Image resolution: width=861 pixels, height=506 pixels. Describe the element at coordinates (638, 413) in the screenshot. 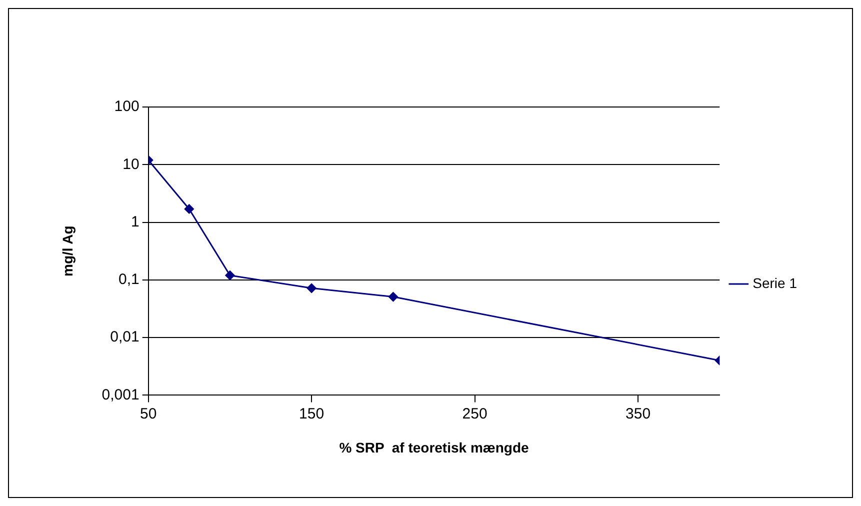

I see `x-tick-label: 350` at that location.